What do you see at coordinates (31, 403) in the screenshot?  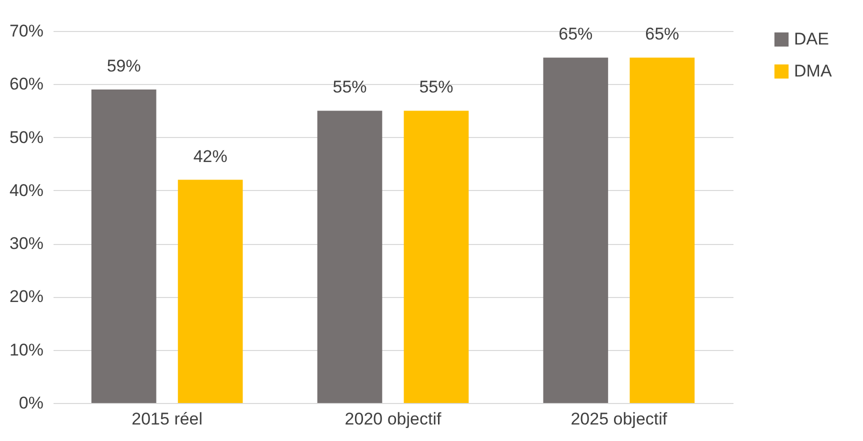 I see `y-tick-label: 0%` at bounding box center [31, 403].